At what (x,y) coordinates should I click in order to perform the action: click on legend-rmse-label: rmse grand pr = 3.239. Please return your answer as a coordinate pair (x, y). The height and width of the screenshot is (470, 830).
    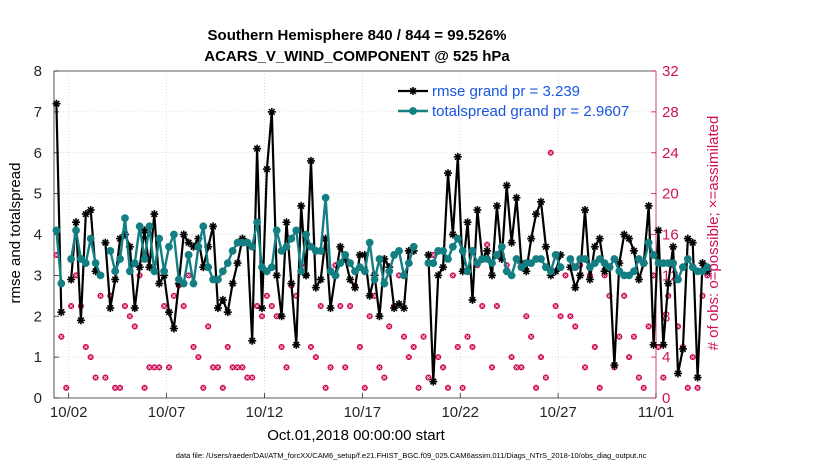
    Looking at the image, I should click on (506, 91).